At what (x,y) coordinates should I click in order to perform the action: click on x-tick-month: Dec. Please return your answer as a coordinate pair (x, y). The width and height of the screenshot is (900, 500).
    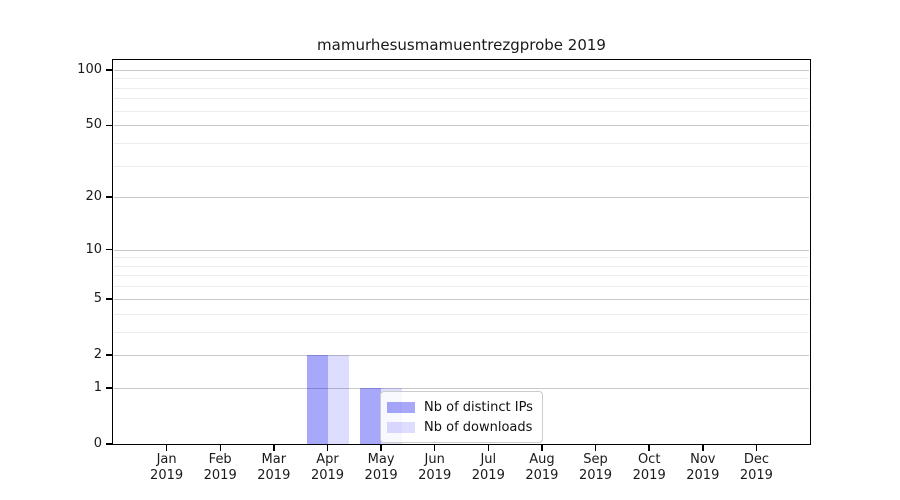
    Looking at the image, I should click on (756, 459).